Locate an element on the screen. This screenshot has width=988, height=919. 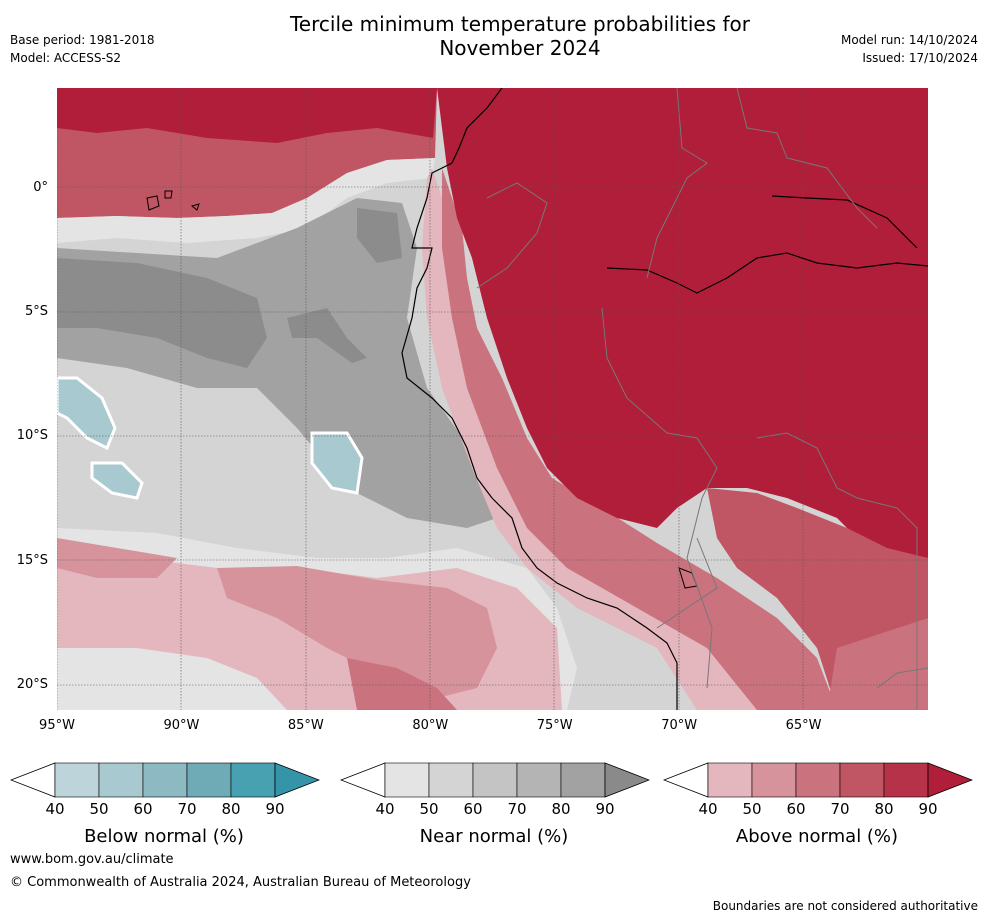
colorbar-title: Below normal (%) is located at coordinates (164, 836).